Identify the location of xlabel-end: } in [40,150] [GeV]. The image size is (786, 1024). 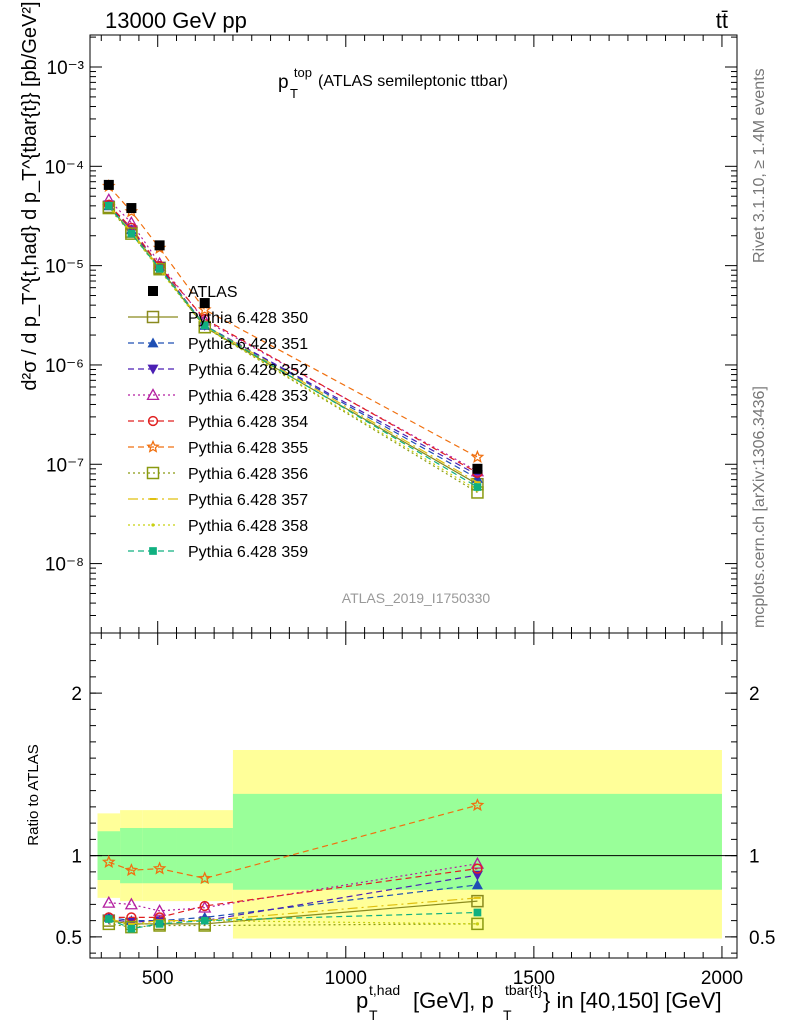
(632, 1000).